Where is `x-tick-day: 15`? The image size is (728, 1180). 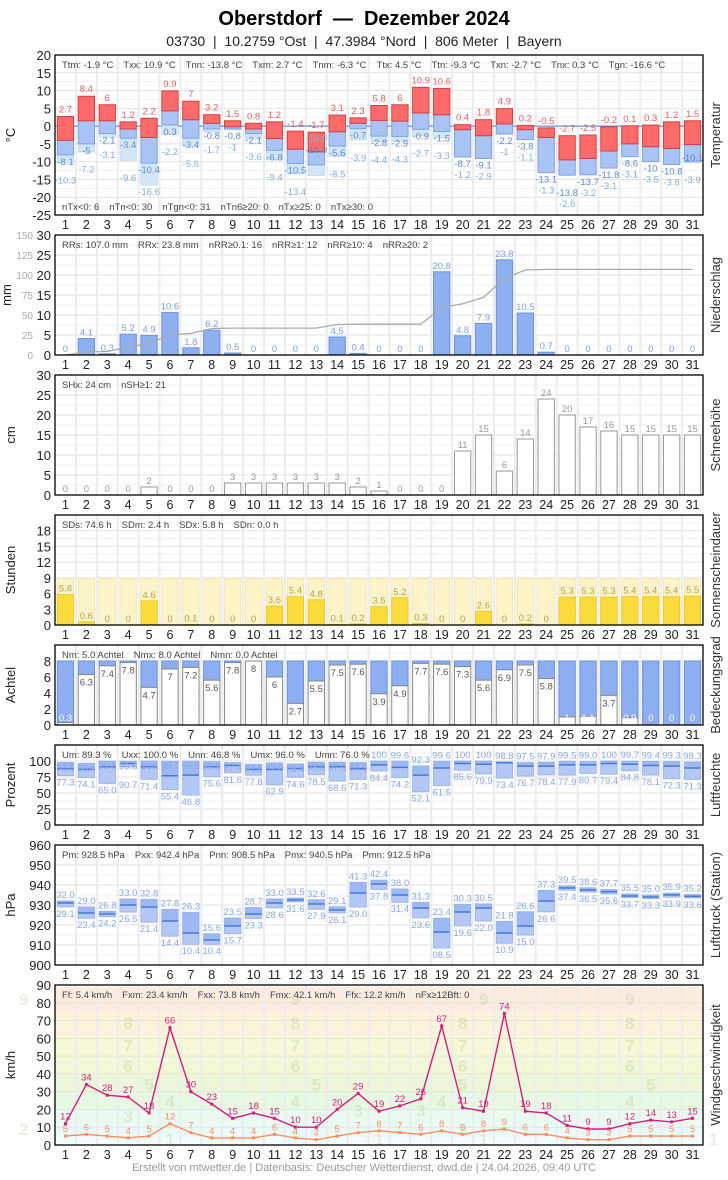
x-tick-day: 15 is located at coordinates (358, 505).